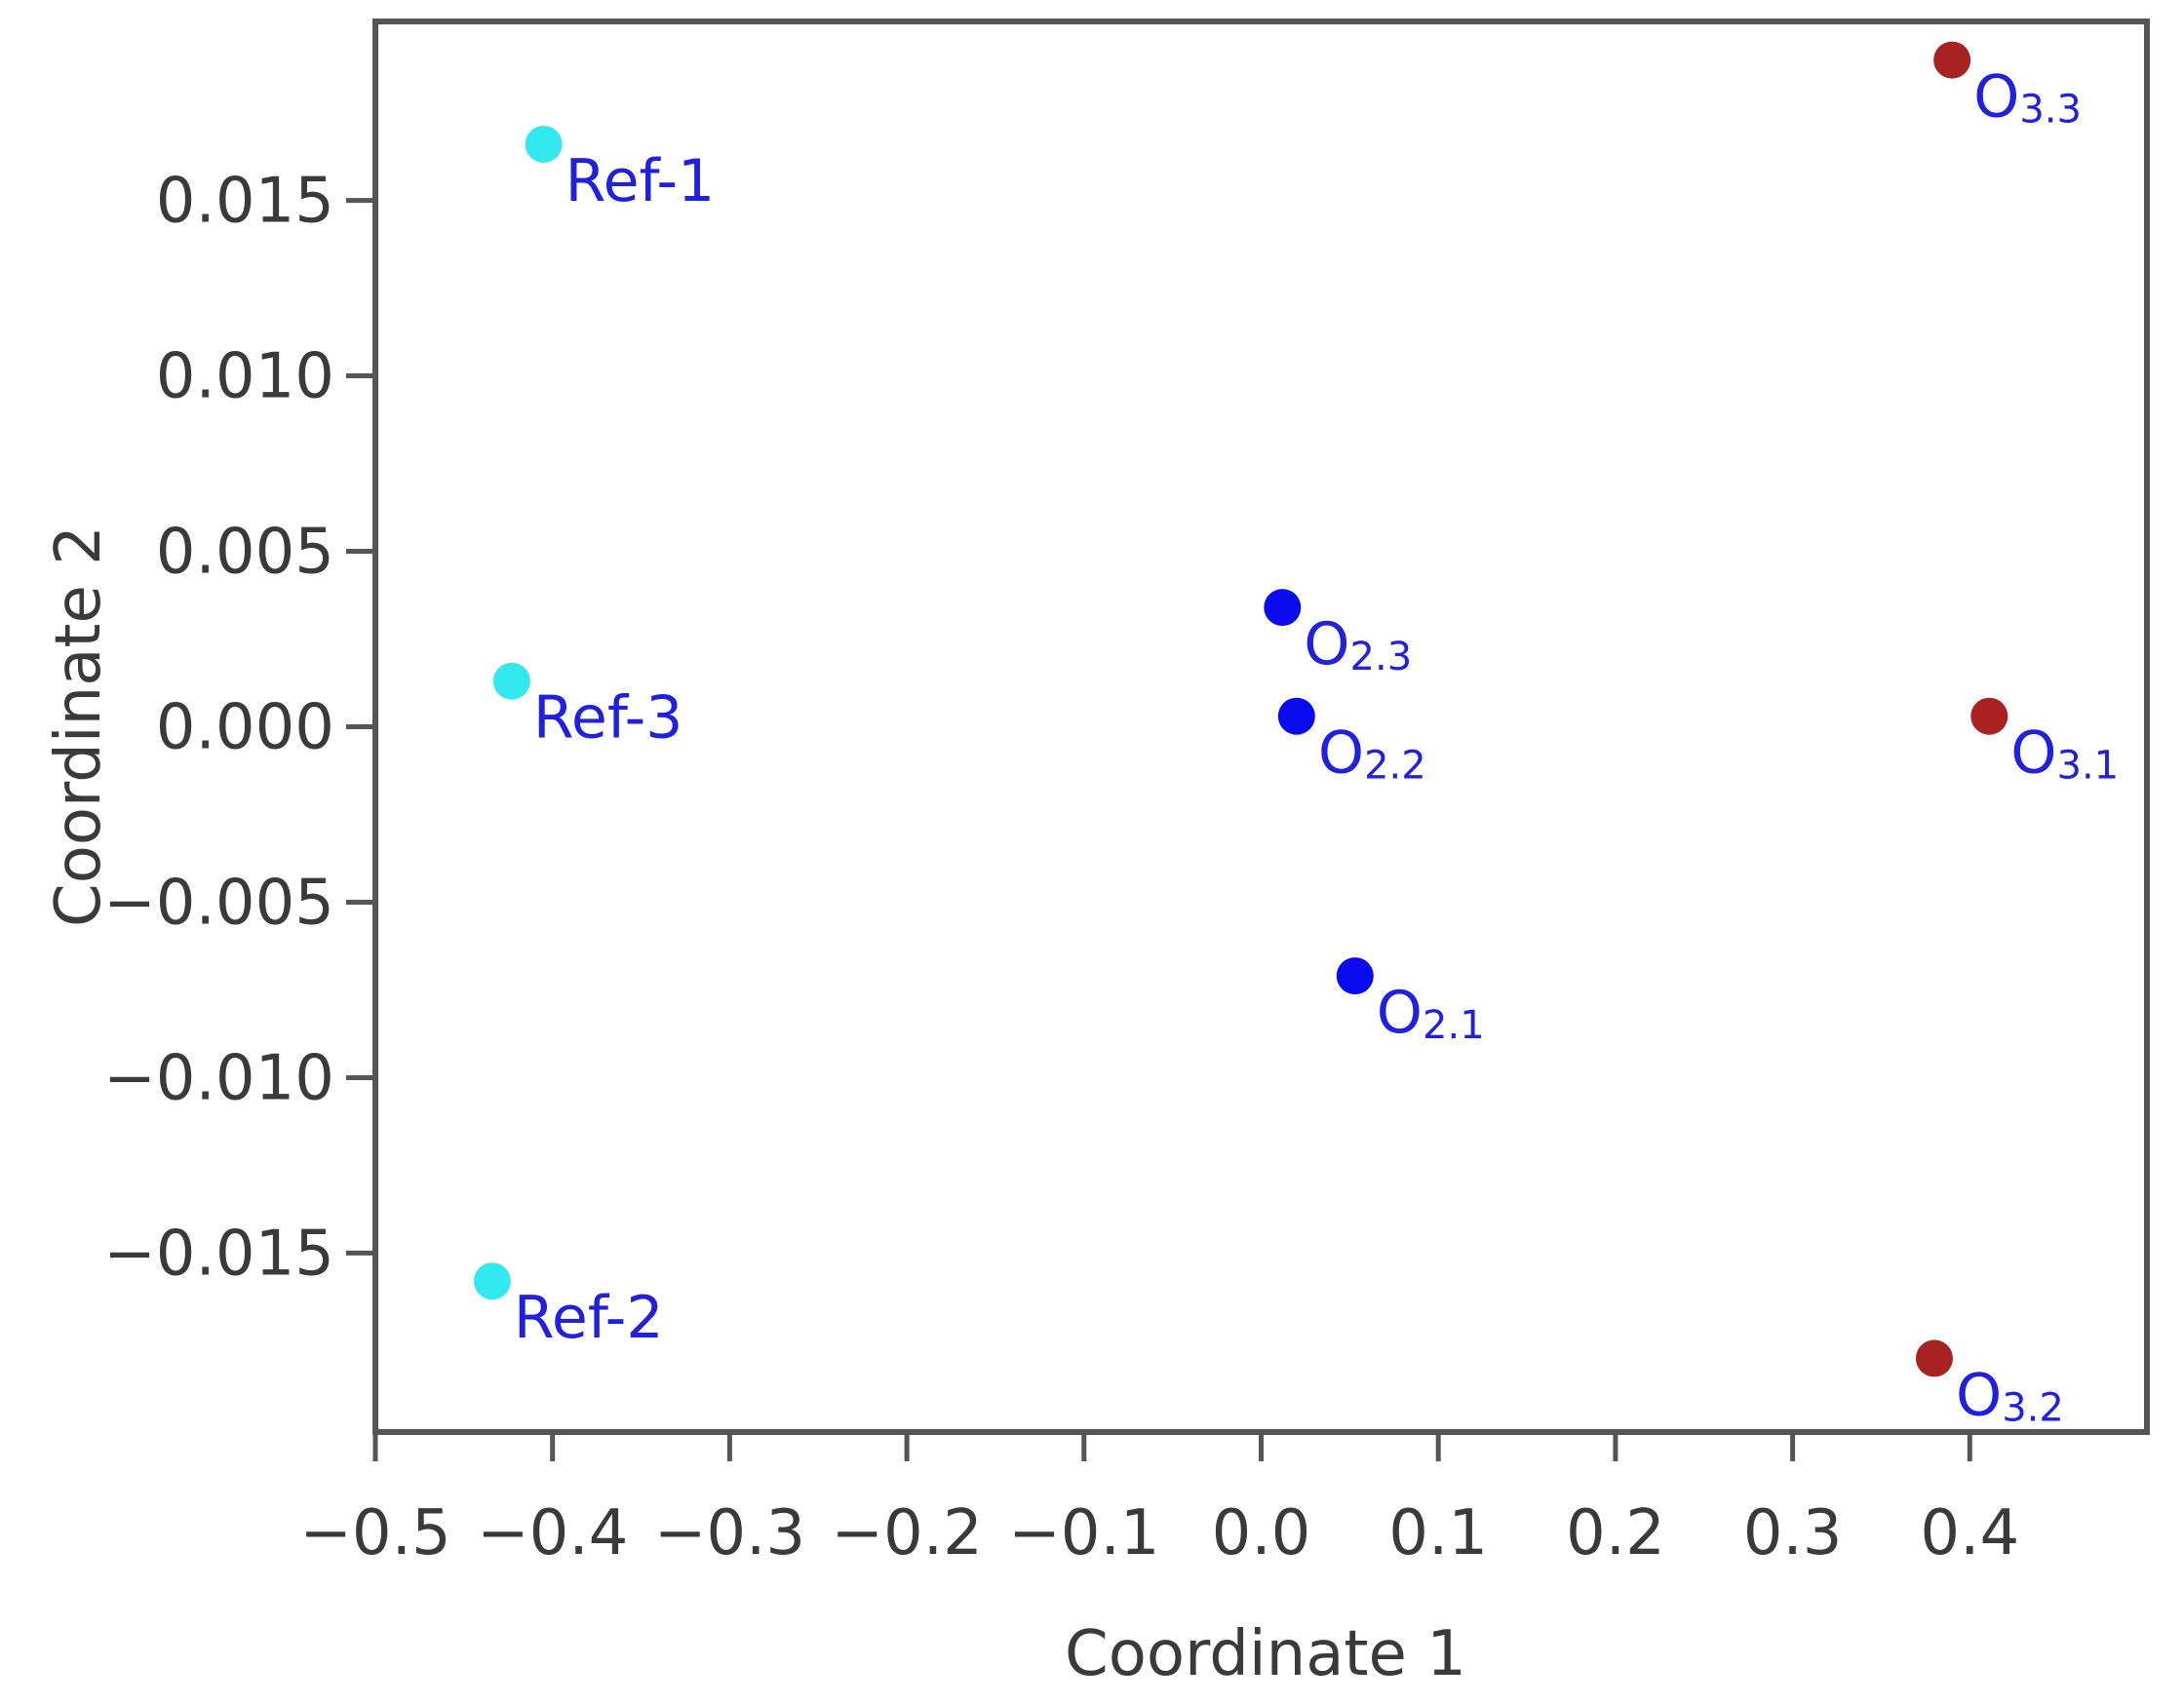 Image resolution: width=2184 pixels, height=1705 pixels. Describe the element at coordinates (1265, 1654) in the screenshot. I see `x-axis-title: Coordinate 1` at that location.